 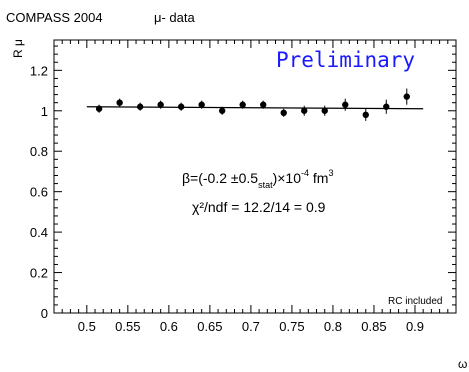 I want to click on x-tick-label: 0.6, so click(x=169, y=326).